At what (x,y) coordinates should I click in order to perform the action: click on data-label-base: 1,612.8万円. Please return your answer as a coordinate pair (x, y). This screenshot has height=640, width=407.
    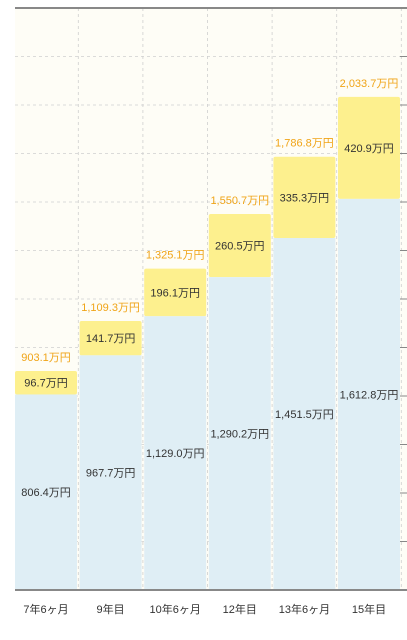
    Looking at the image, I should click on (369, 395).